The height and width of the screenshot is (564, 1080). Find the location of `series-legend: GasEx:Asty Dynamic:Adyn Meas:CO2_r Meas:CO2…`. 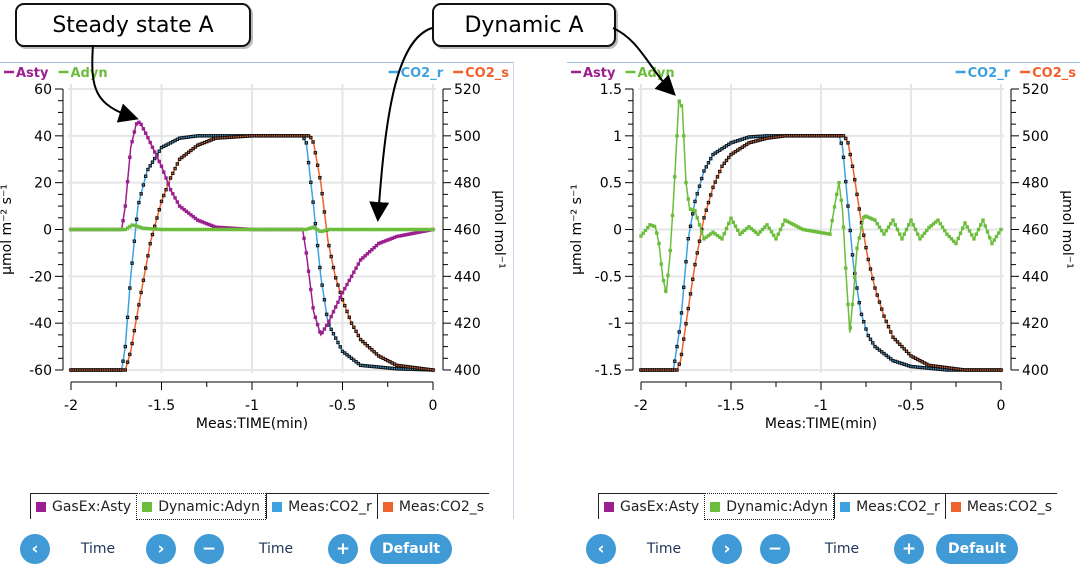

series-legend: GasEx:Asty Dynamic:Adyn Meas:CO2_r Meas:CO2… is located at coordinates (260, 506).